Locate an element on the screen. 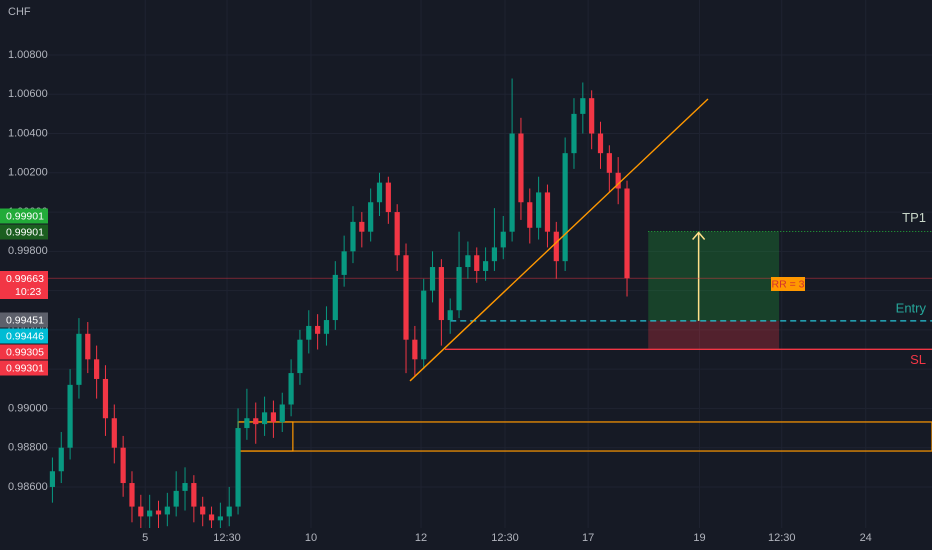 This screenshot has width=932, height=550. arrow-head is located at coordinates (699, 235).